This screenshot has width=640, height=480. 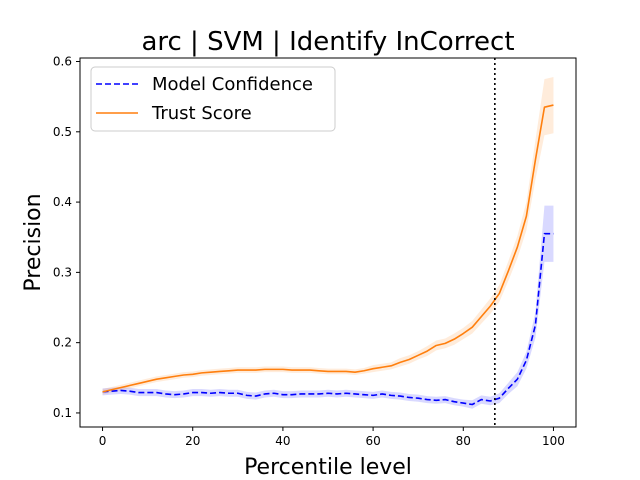 What do you see at coordinates (232, 84) in the screenshot?
I see `legend-label-0: Model Confidence` at bounding box center [232, 84].